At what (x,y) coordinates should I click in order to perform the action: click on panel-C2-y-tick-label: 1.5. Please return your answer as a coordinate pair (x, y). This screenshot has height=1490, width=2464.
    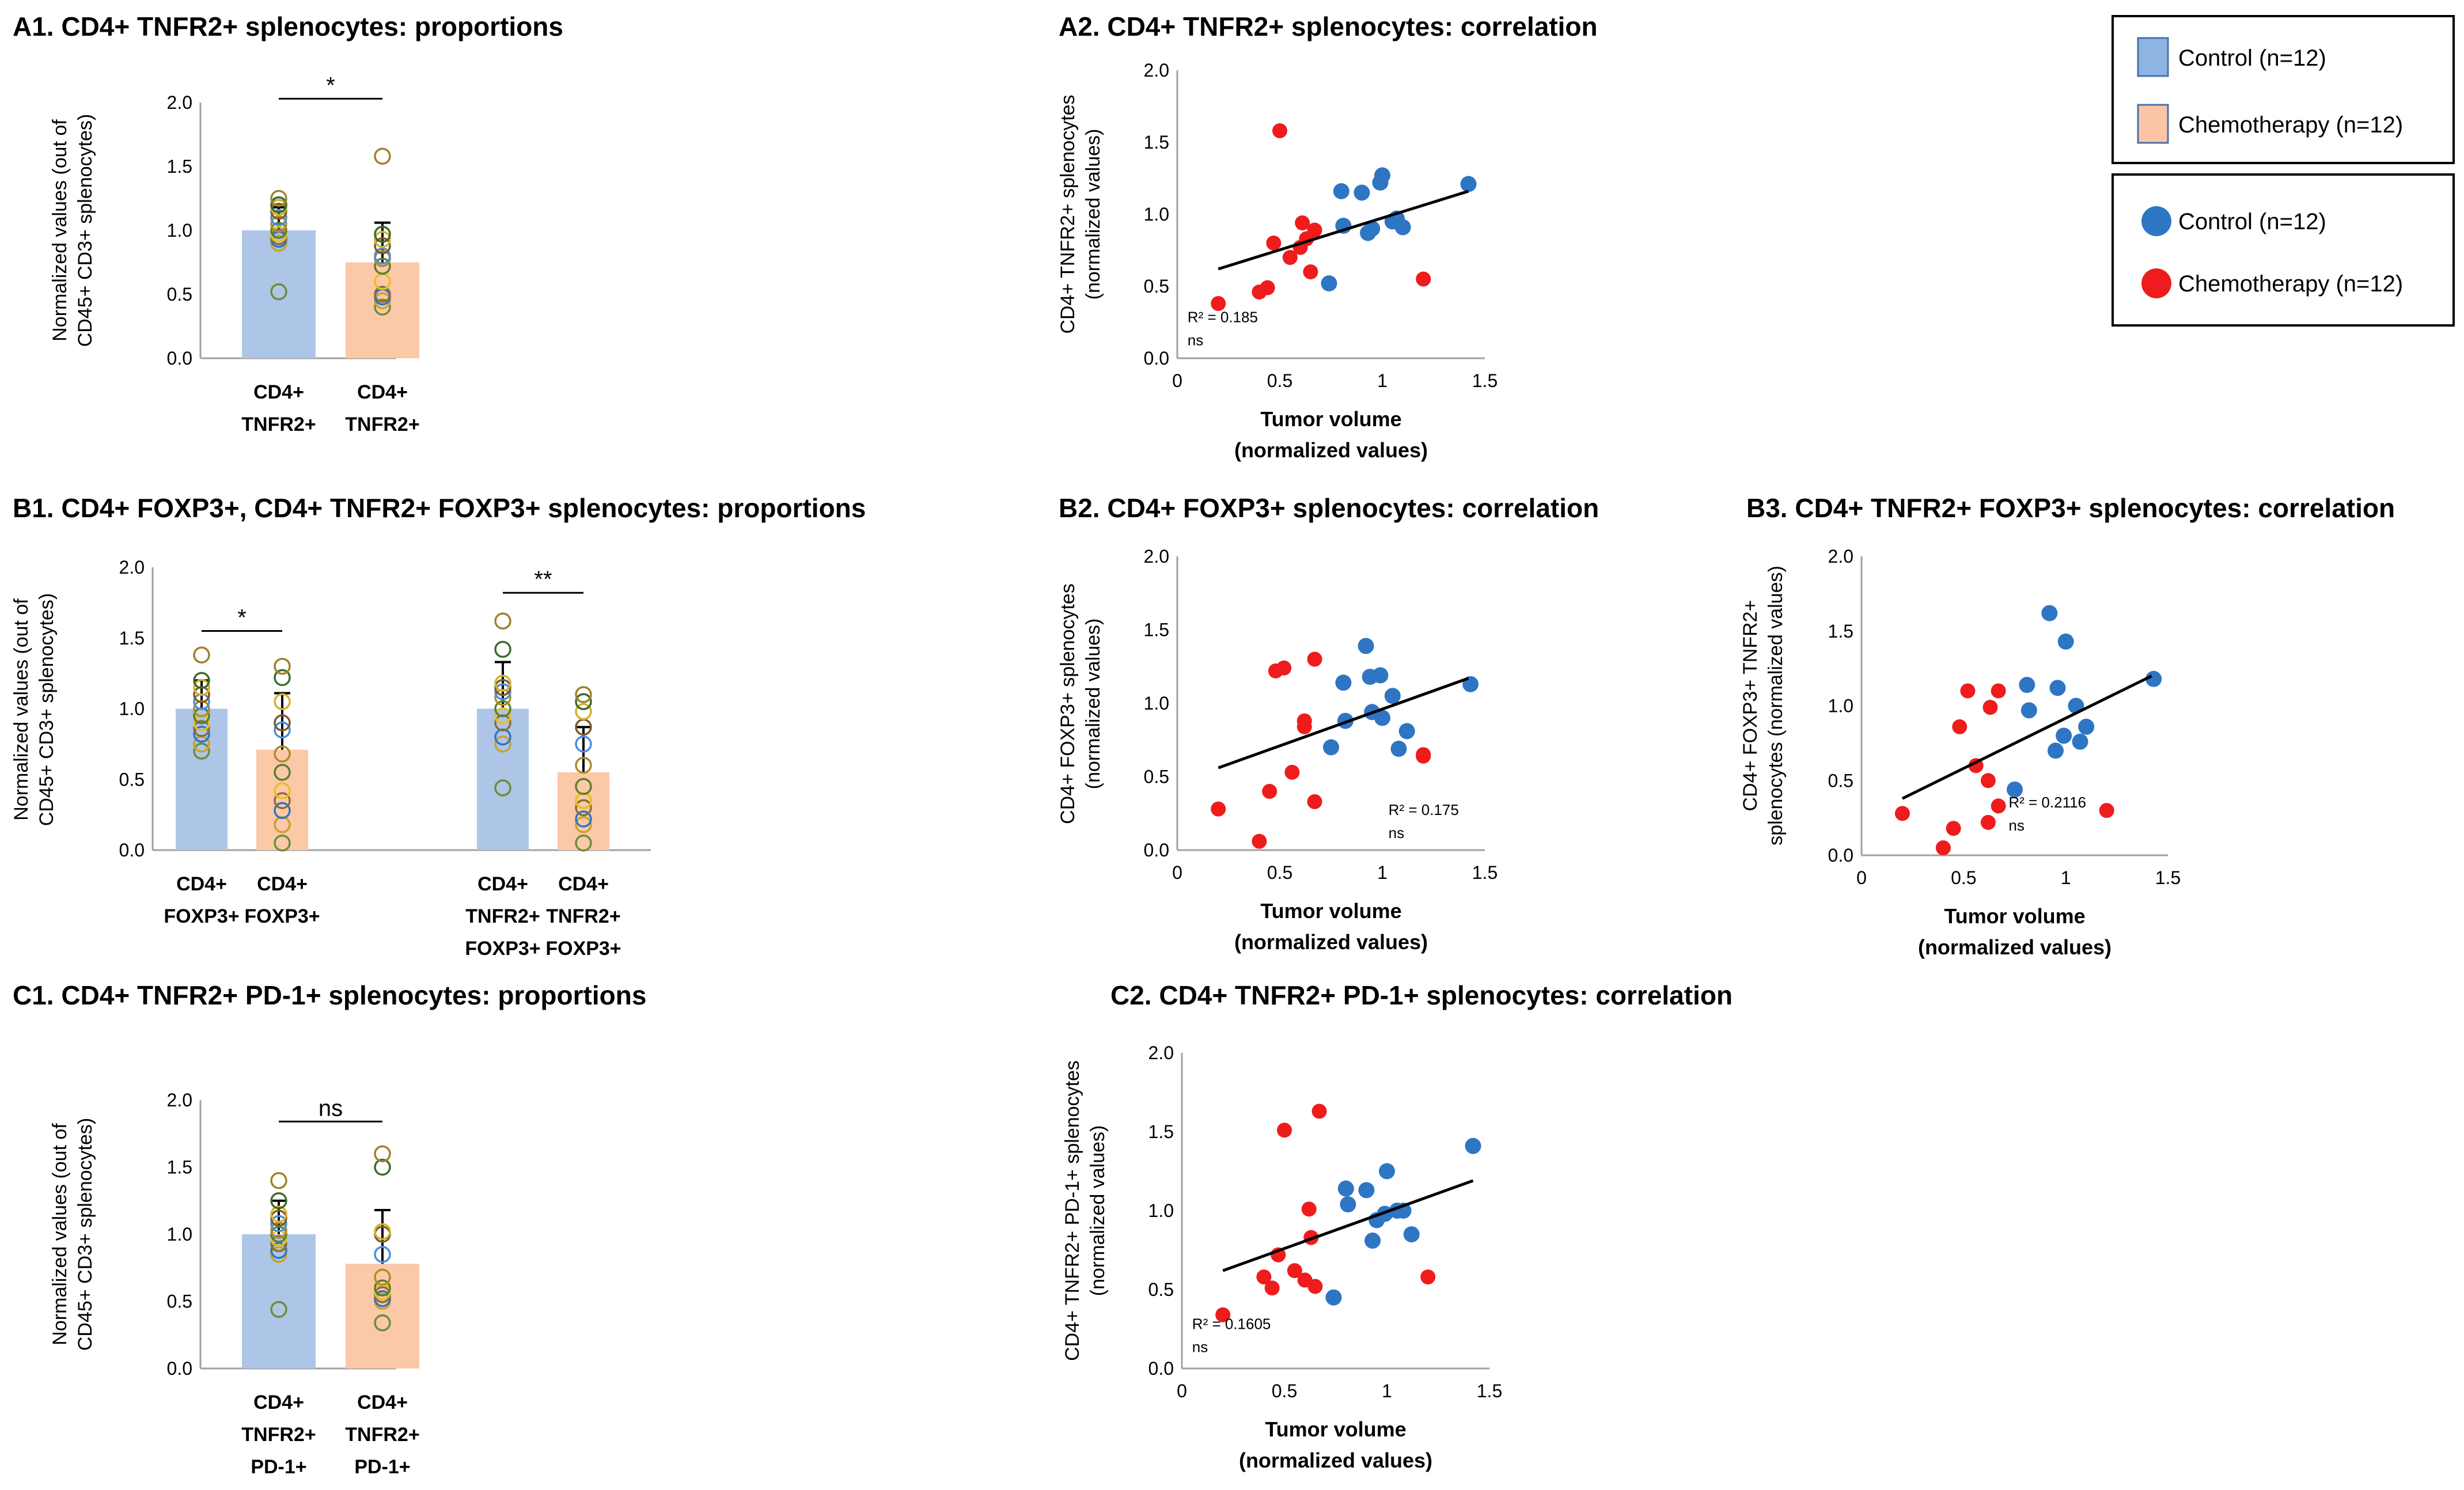
    Looking at the image, I should click on (1161, 1131).